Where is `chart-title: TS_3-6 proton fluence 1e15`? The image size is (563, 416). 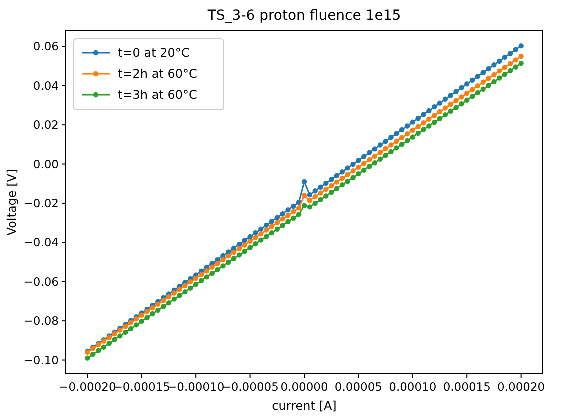 chart-title: TS_3-6 proton fluence 1e15 is located at coordinates (304, 16).